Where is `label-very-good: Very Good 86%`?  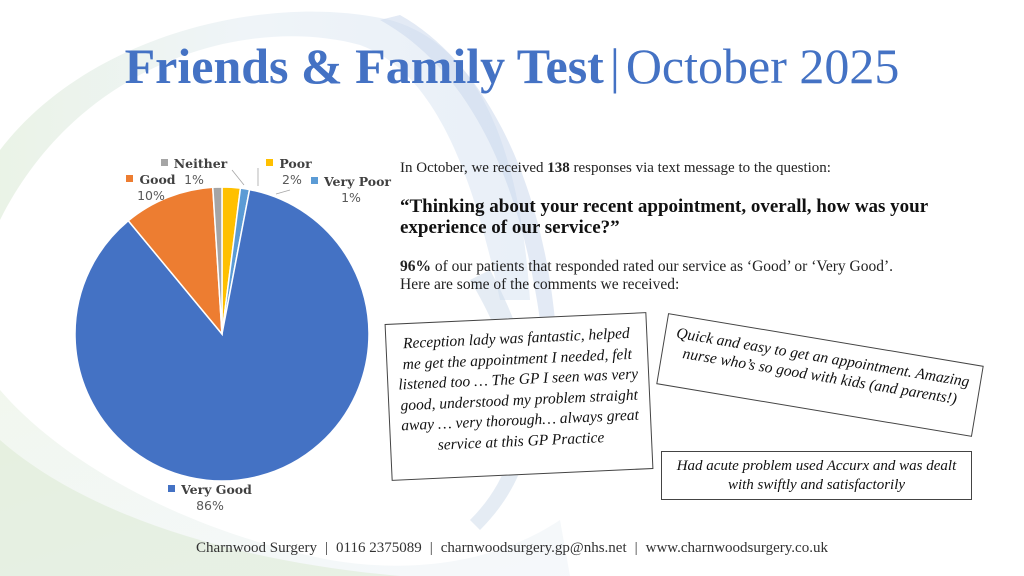 label-very-good: Very Good 86% is located at coordinates (210, 498).